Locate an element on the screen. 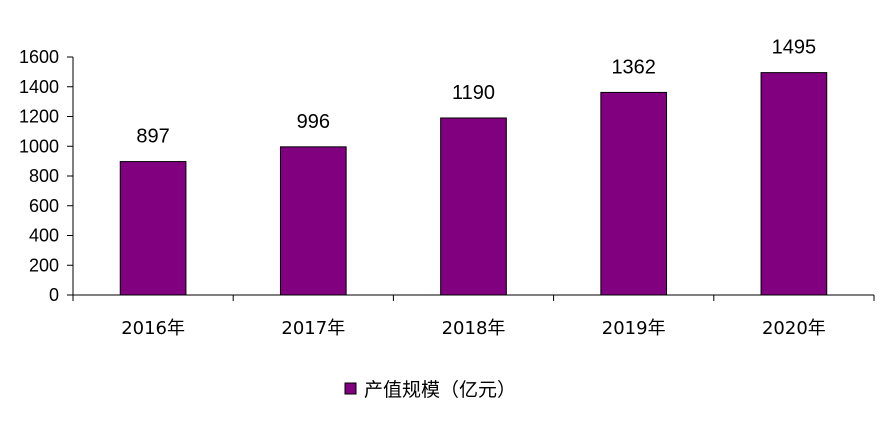 This screenshot has height=422, width=894. y-axis: 0 200 400 600 800 1000 1200 1400 1600 is located at coordinates (46, 176).